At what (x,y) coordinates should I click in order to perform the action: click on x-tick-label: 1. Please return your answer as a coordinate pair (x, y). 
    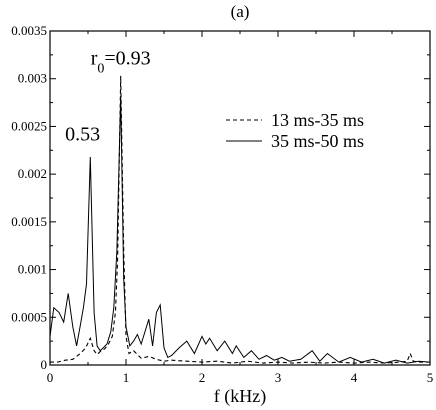
    Looking at the image, I should click on (126, 377).